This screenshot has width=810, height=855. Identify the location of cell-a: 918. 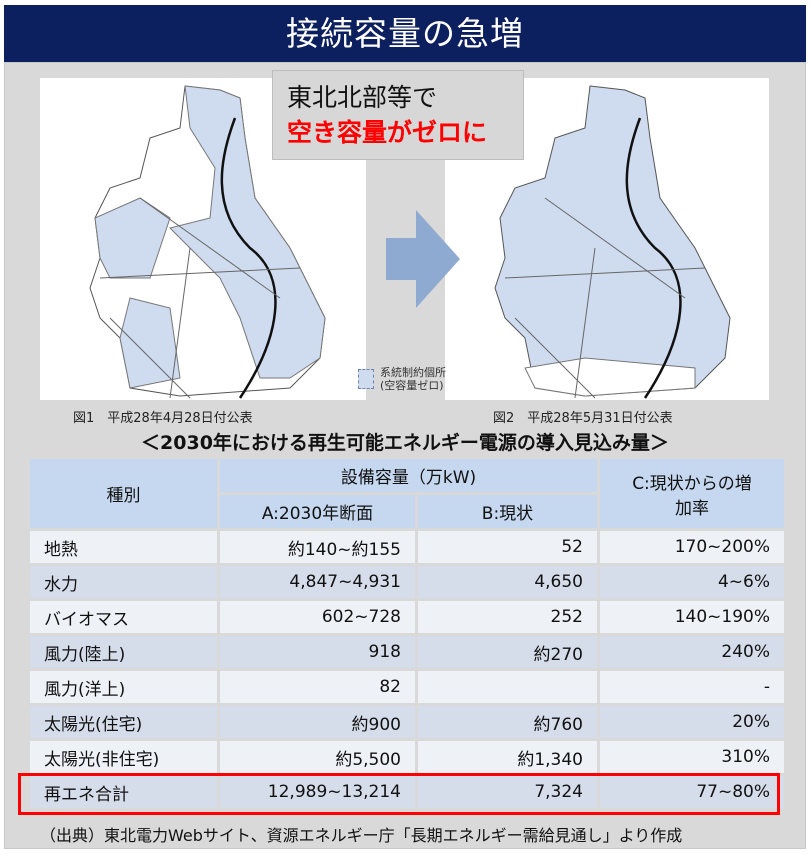
(317, 652).